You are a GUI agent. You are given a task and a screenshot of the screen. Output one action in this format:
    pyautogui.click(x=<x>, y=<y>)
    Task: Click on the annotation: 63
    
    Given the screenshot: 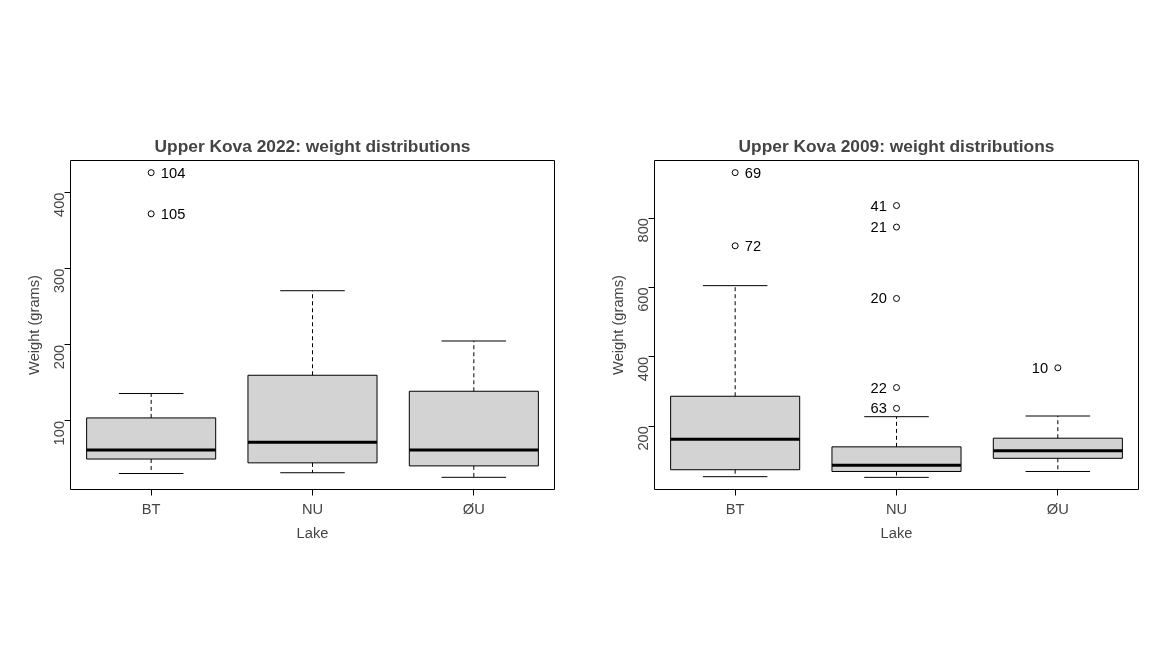 What is the action you would take?
    pyautogui.click(x=878, y=408)
    